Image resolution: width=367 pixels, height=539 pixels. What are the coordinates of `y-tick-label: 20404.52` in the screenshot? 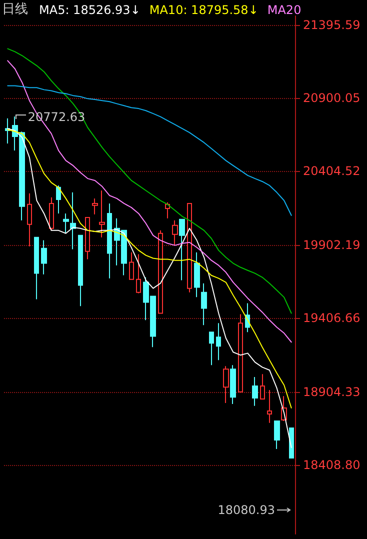 It's located at (331, 171).